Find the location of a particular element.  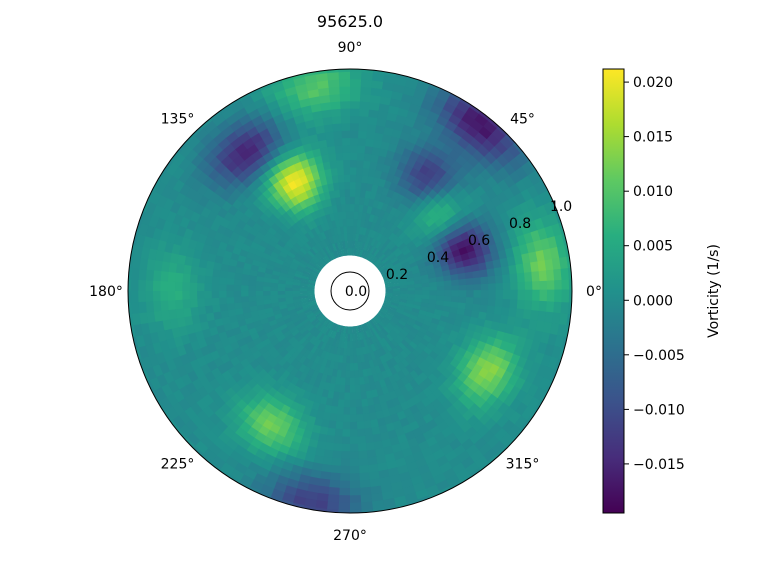

theta-tick-label: 135° is located at coordinates (178, 120).